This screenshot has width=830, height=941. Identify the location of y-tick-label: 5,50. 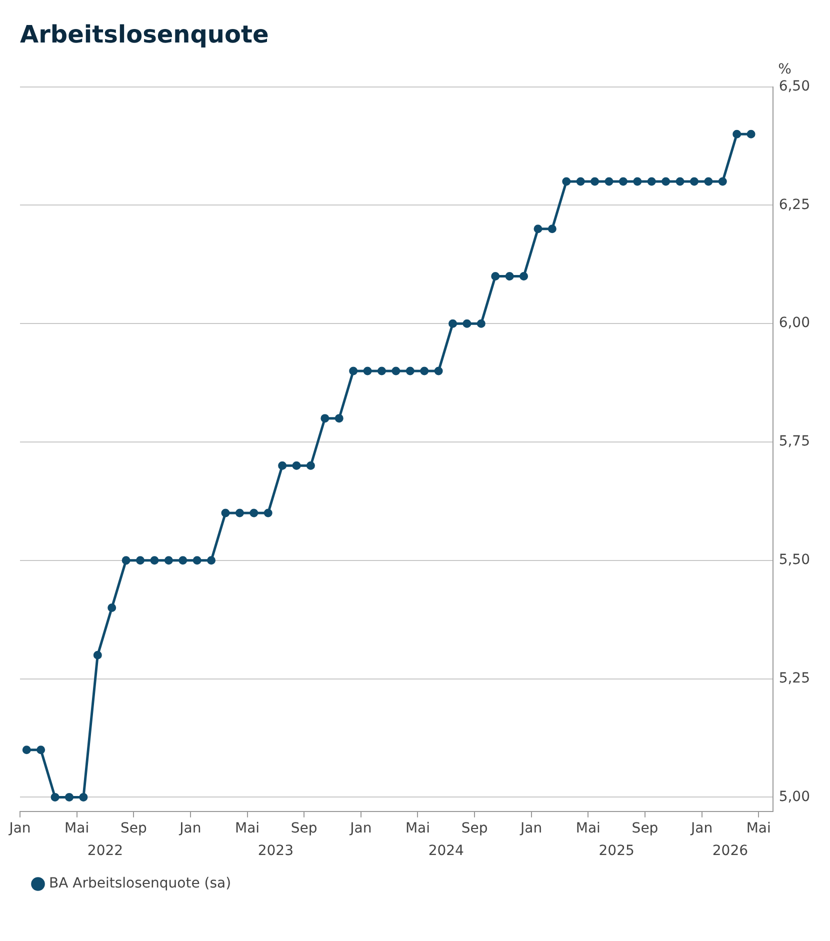
(794, 560).